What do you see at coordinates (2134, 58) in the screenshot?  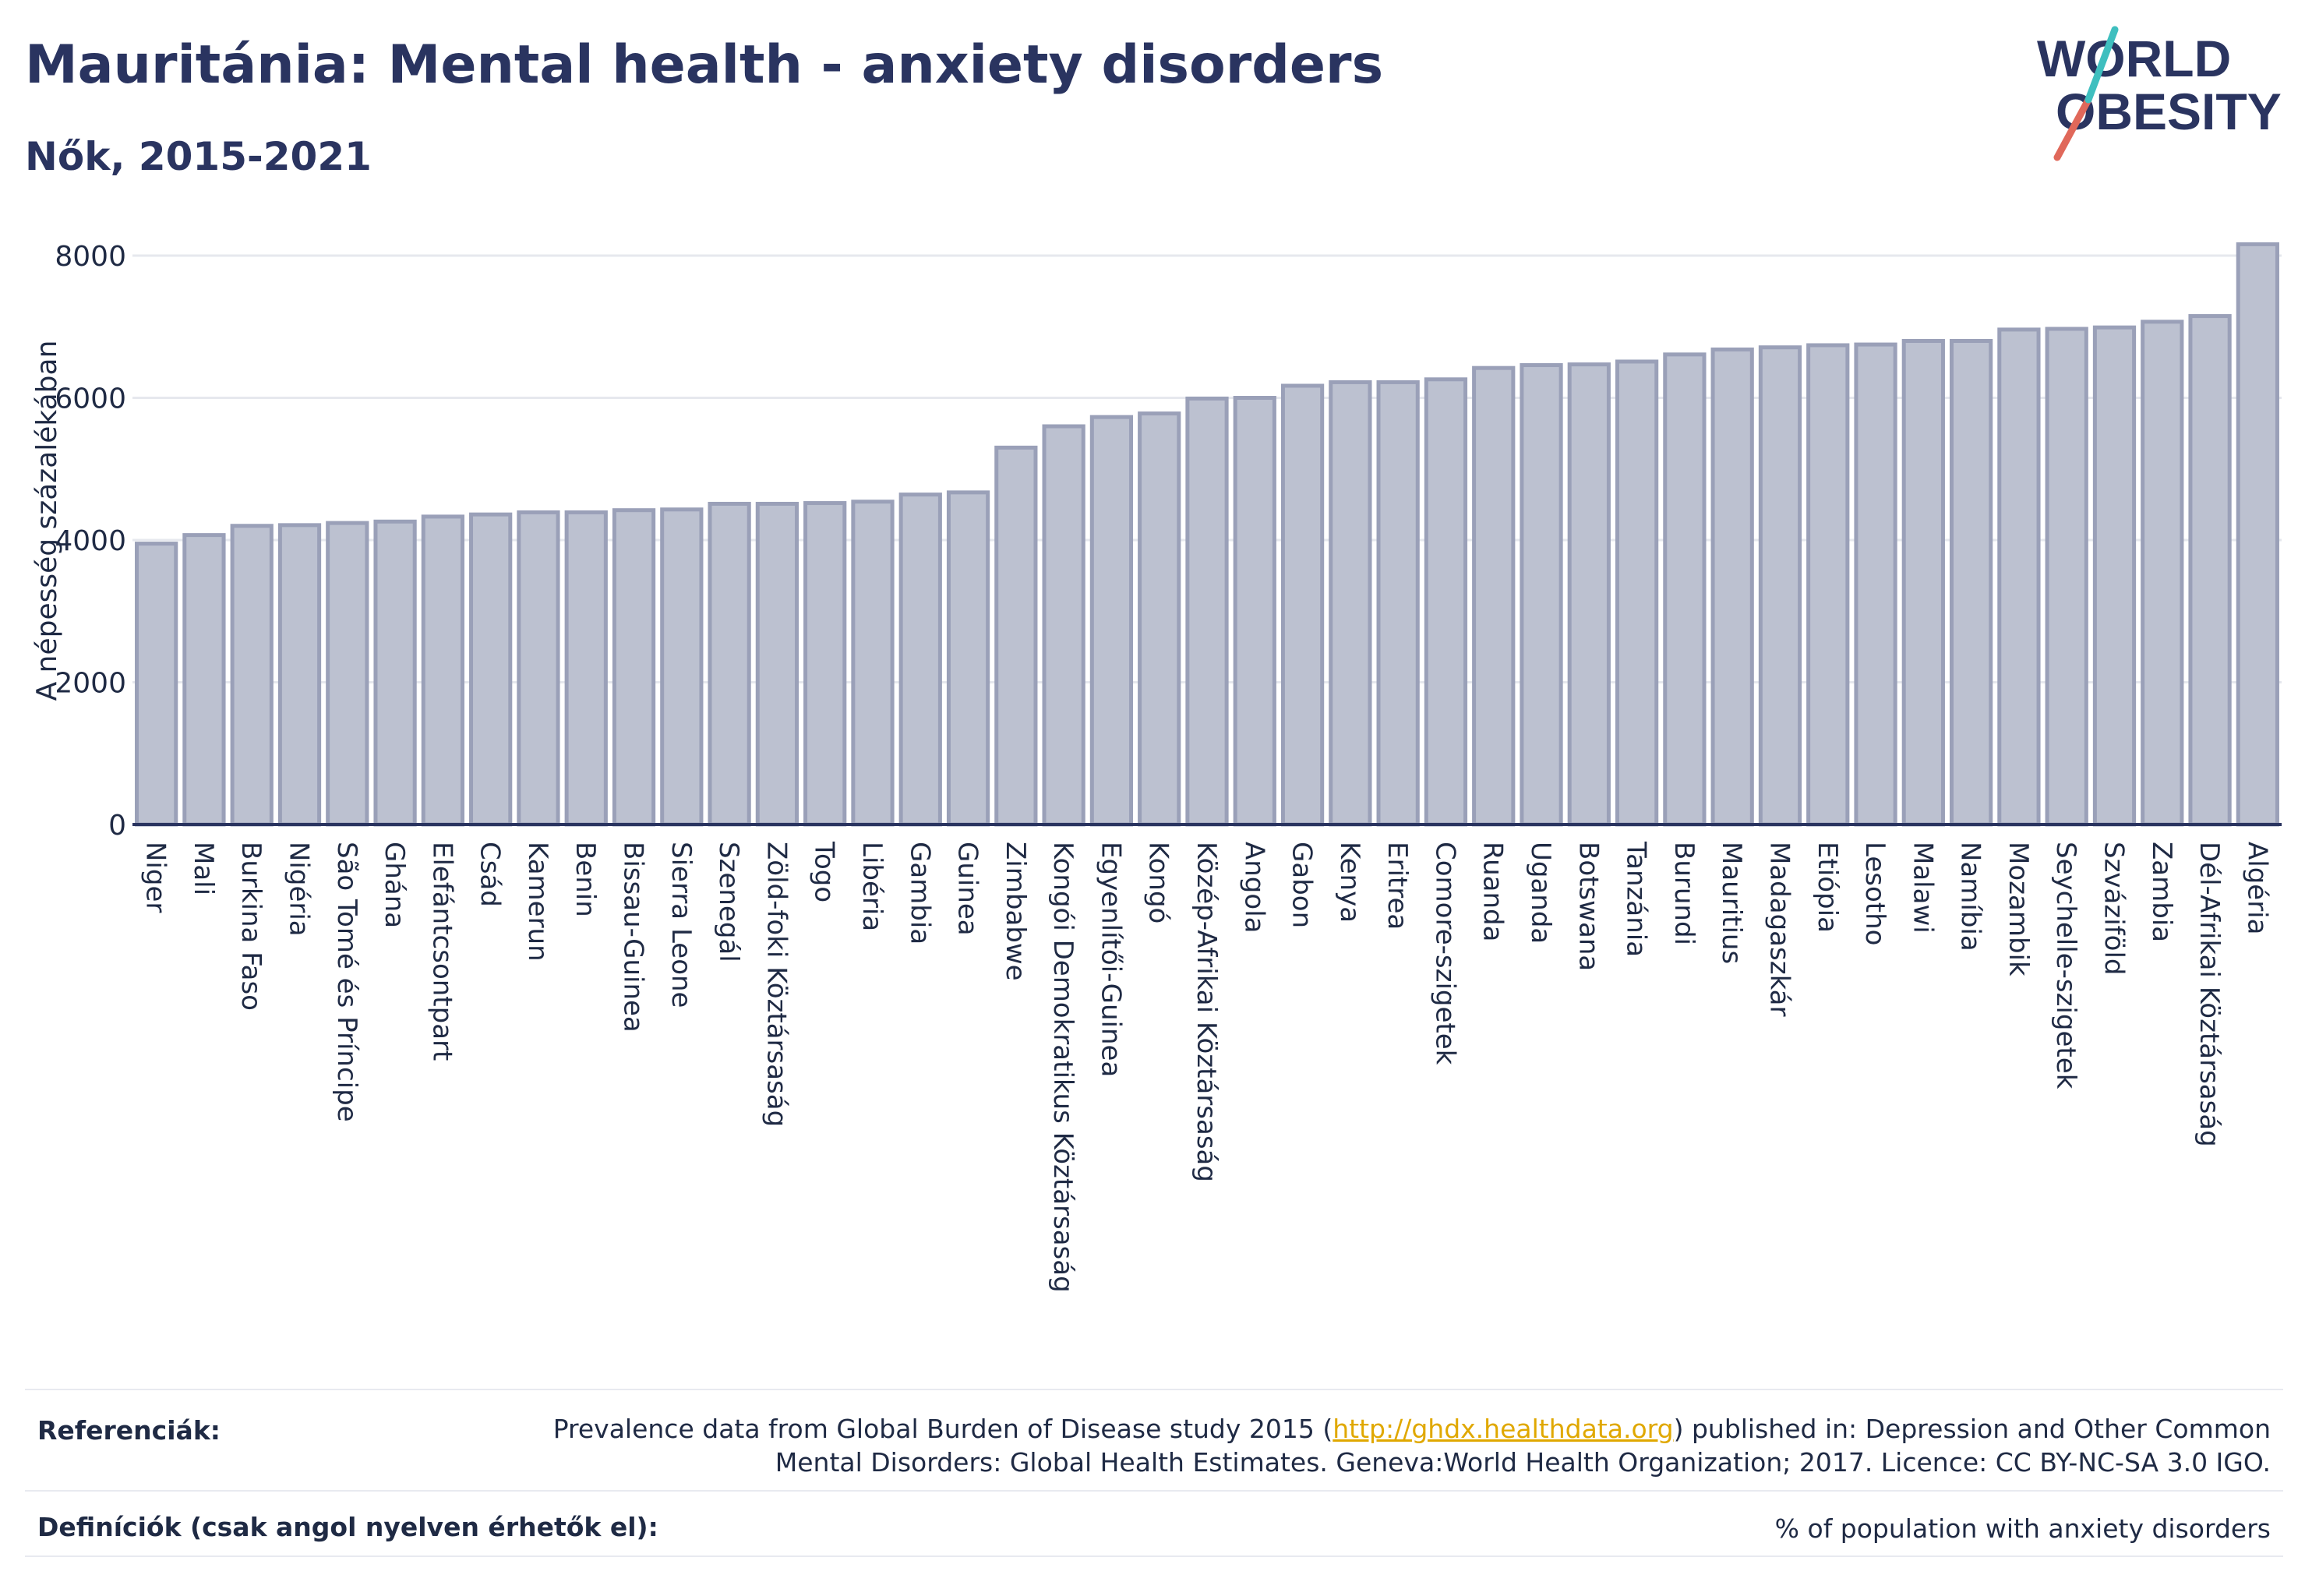 I see `logo-line1: WORLD` at bounding box center [2134, 58].